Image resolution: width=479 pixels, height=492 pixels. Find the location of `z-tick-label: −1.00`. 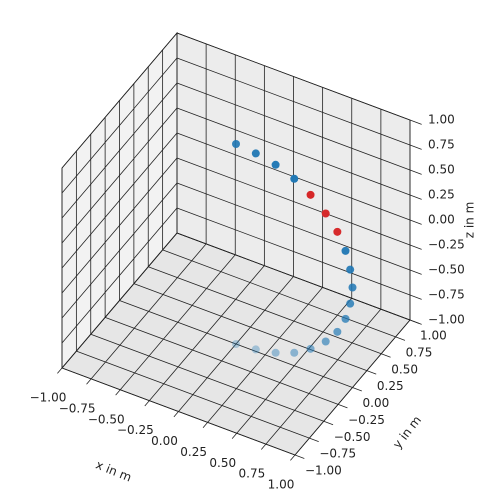

z-tick-label: −1.00 is located at coordinates (446, 320).